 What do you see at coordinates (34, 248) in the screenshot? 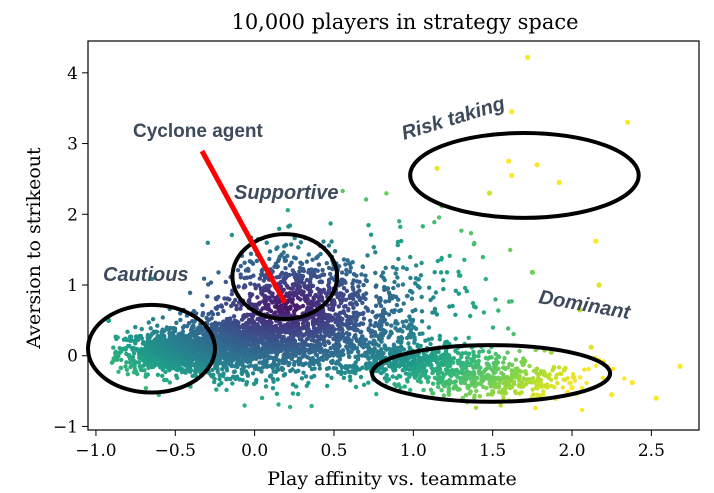
I see `y-axis-label: Aversion to strikeout` at bounding box center [34, 248].